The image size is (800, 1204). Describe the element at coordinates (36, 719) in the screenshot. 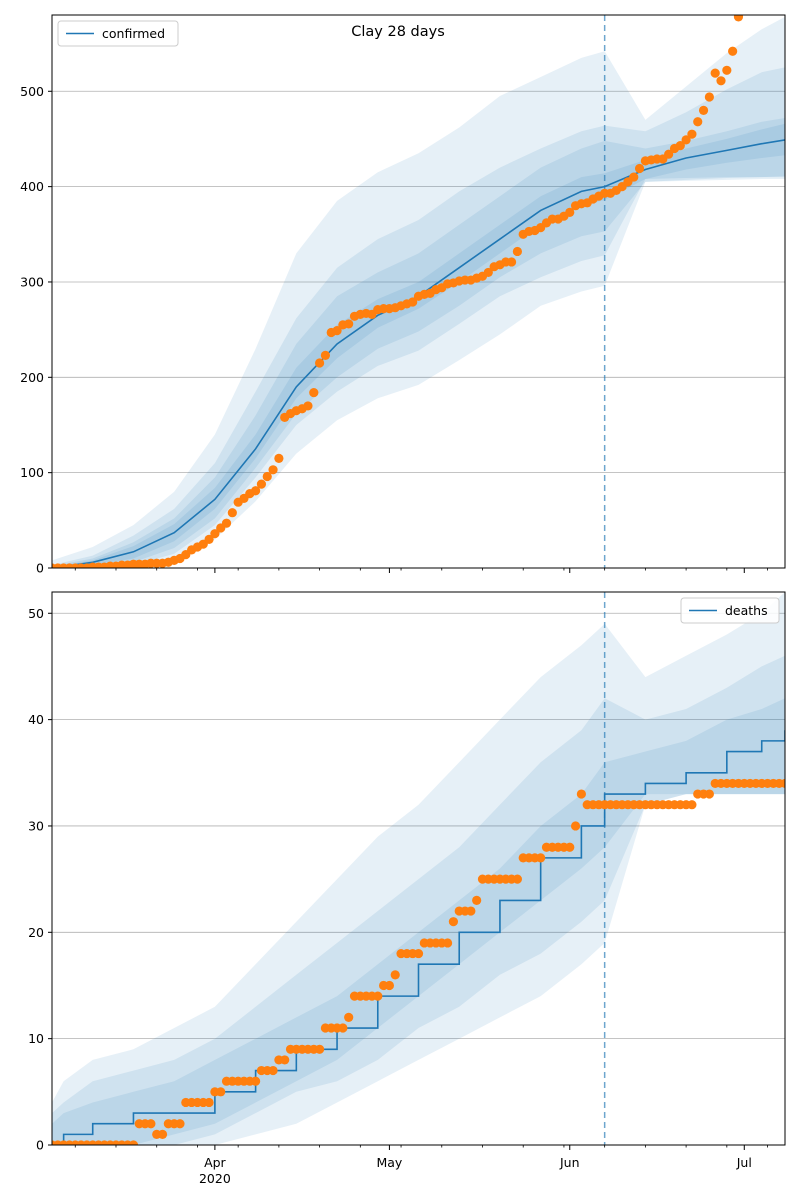

I see `y-tick-label: 40` at that location.